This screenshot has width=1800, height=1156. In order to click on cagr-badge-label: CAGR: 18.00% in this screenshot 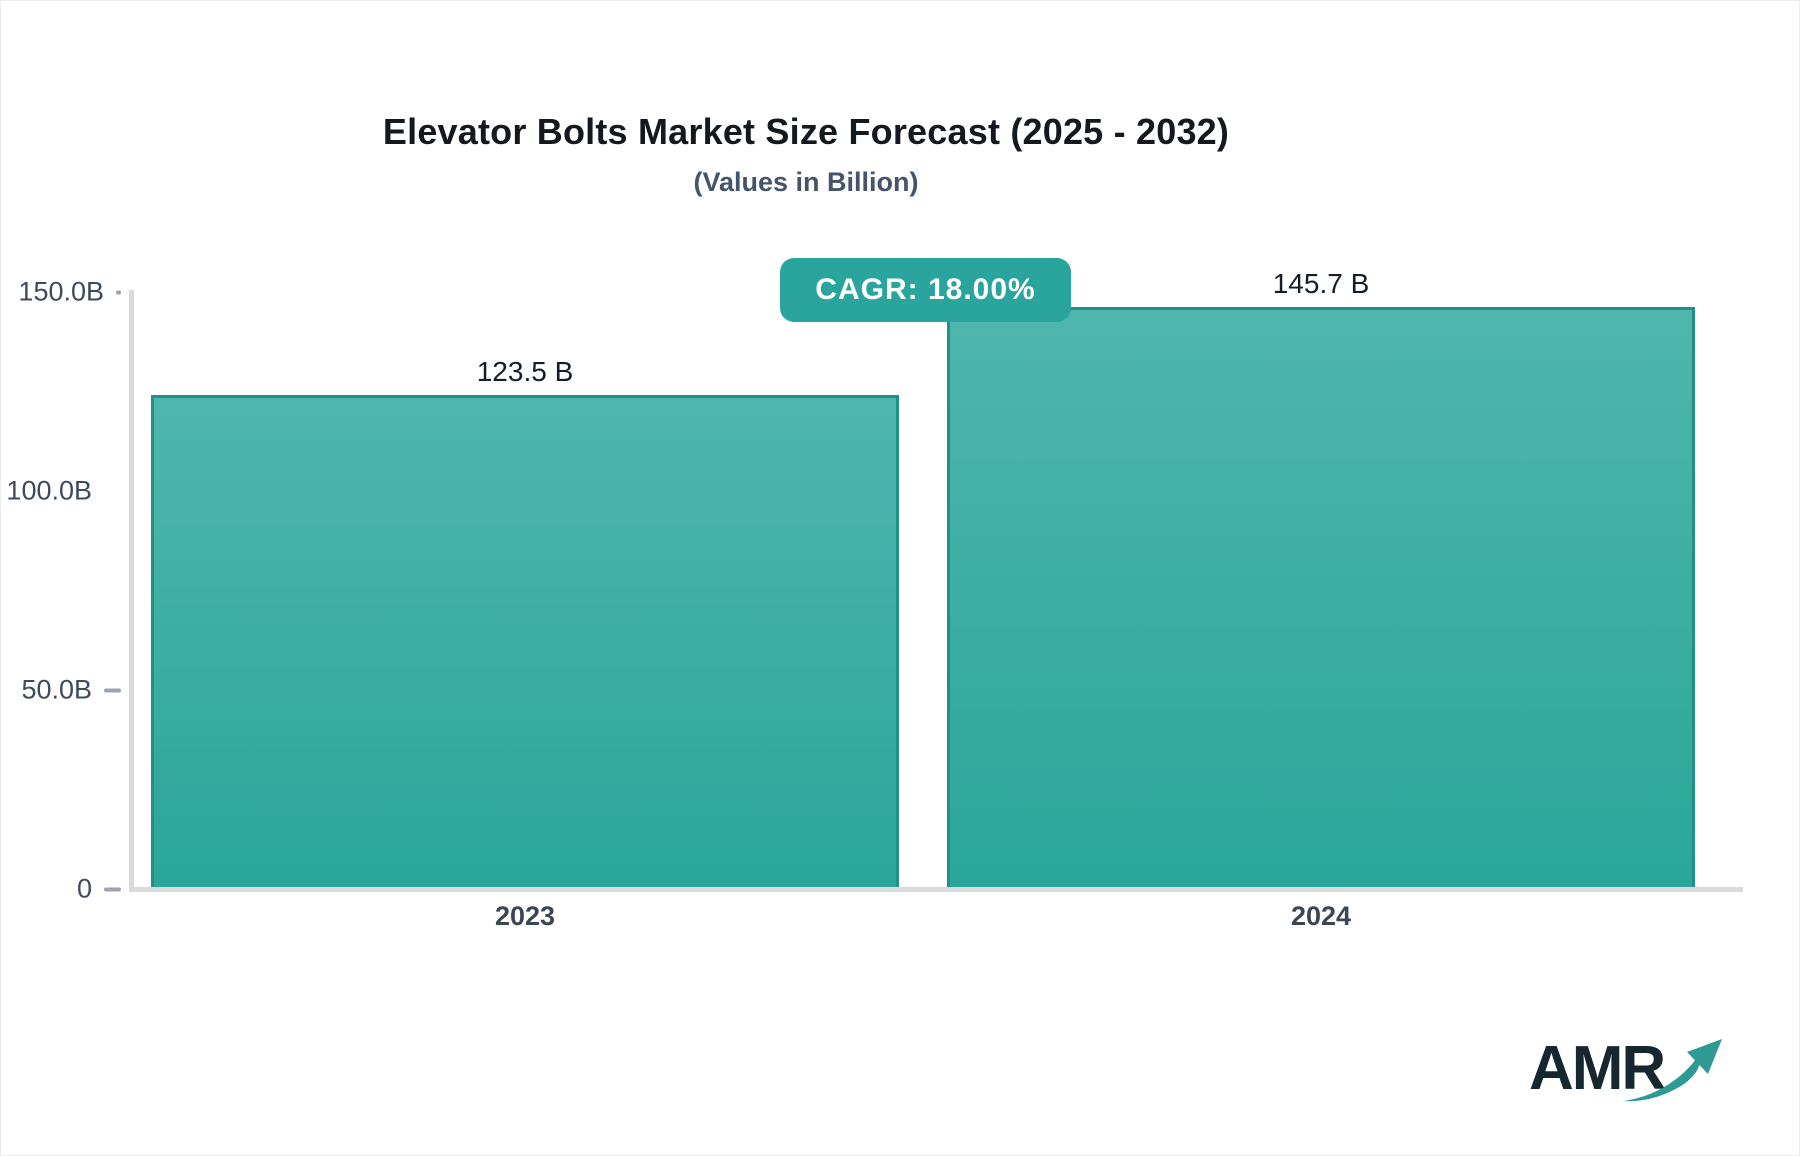, I will do `click(925, 289)`.